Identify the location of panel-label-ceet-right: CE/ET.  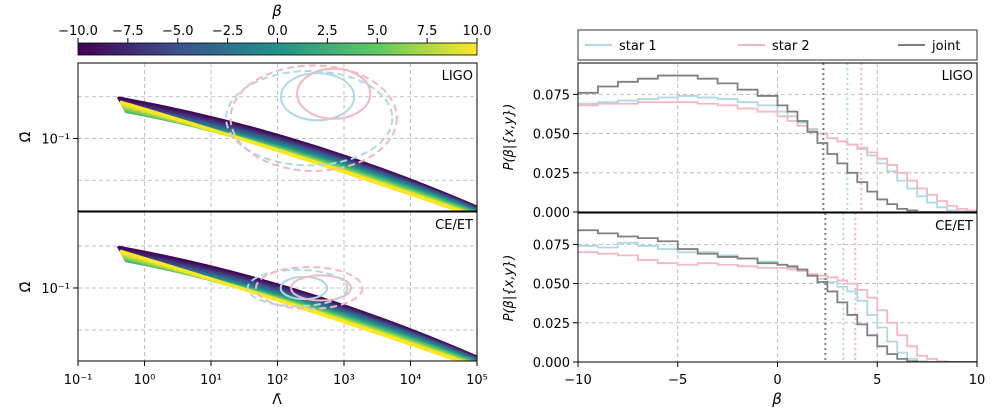
(954, 226).